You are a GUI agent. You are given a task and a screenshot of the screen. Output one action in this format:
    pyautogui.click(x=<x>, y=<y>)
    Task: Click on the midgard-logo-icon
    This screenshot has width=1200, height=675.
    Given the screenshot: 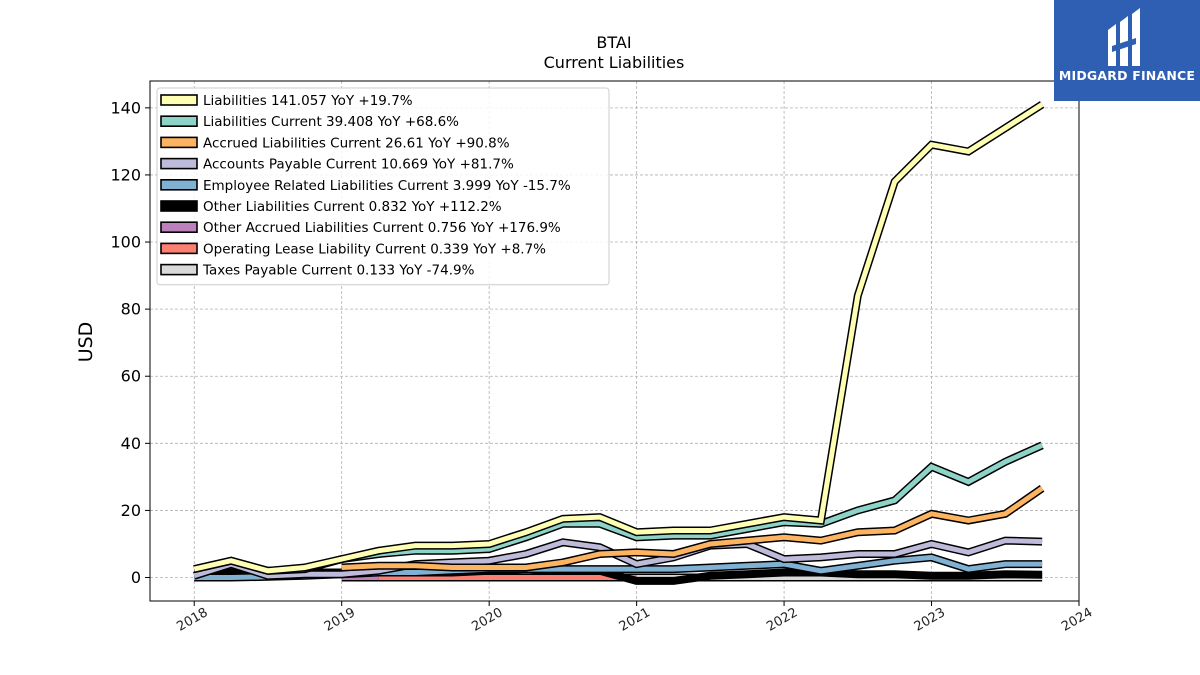 What is the action you would take?
    pyautogui.click(x=1124, y=37)
    